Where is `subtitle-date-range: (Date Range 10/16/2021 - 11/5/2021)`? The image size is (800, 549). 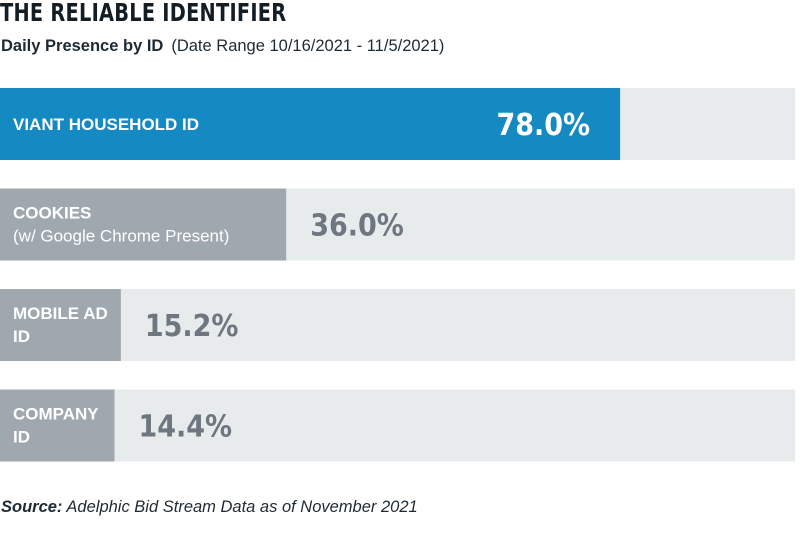 subtitle-date-range: (Date Range 10/16/2021 - 11/5/2021) is located at coordinates (308, 46).